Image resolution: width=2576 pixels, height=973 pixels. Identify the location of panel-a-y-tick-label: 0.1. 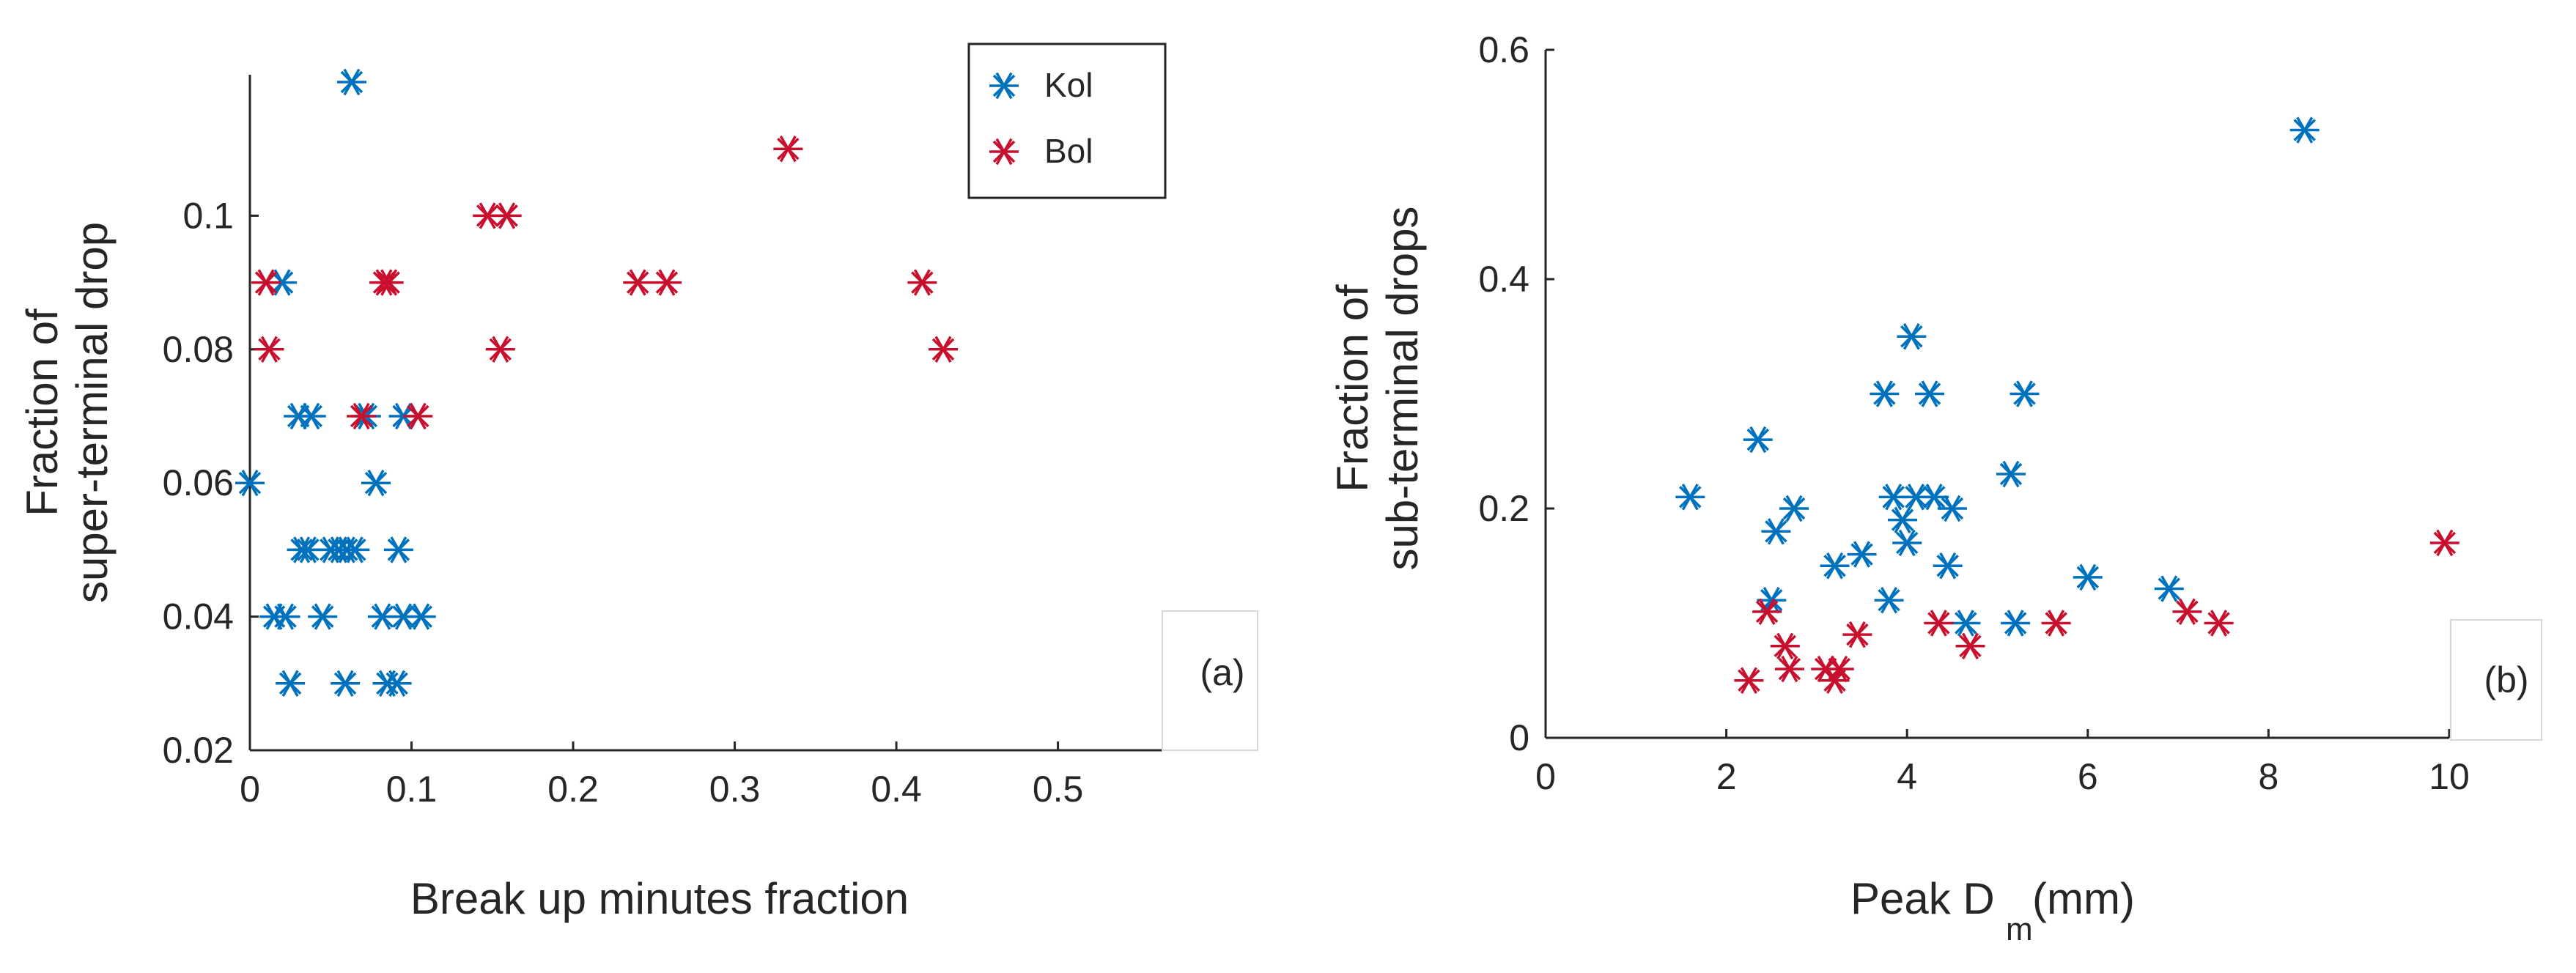
(208, 216).